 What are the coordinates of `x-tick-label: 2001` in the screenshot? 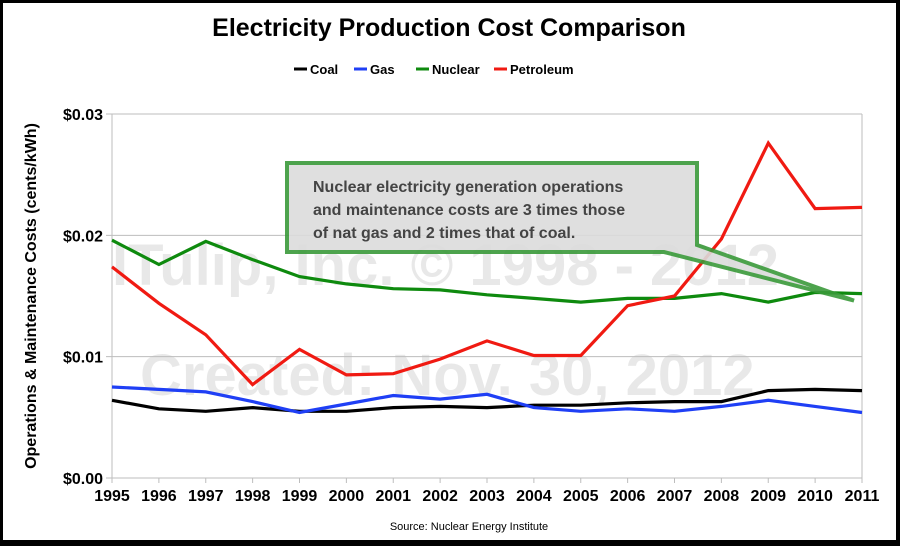 It's located at (393, 496).